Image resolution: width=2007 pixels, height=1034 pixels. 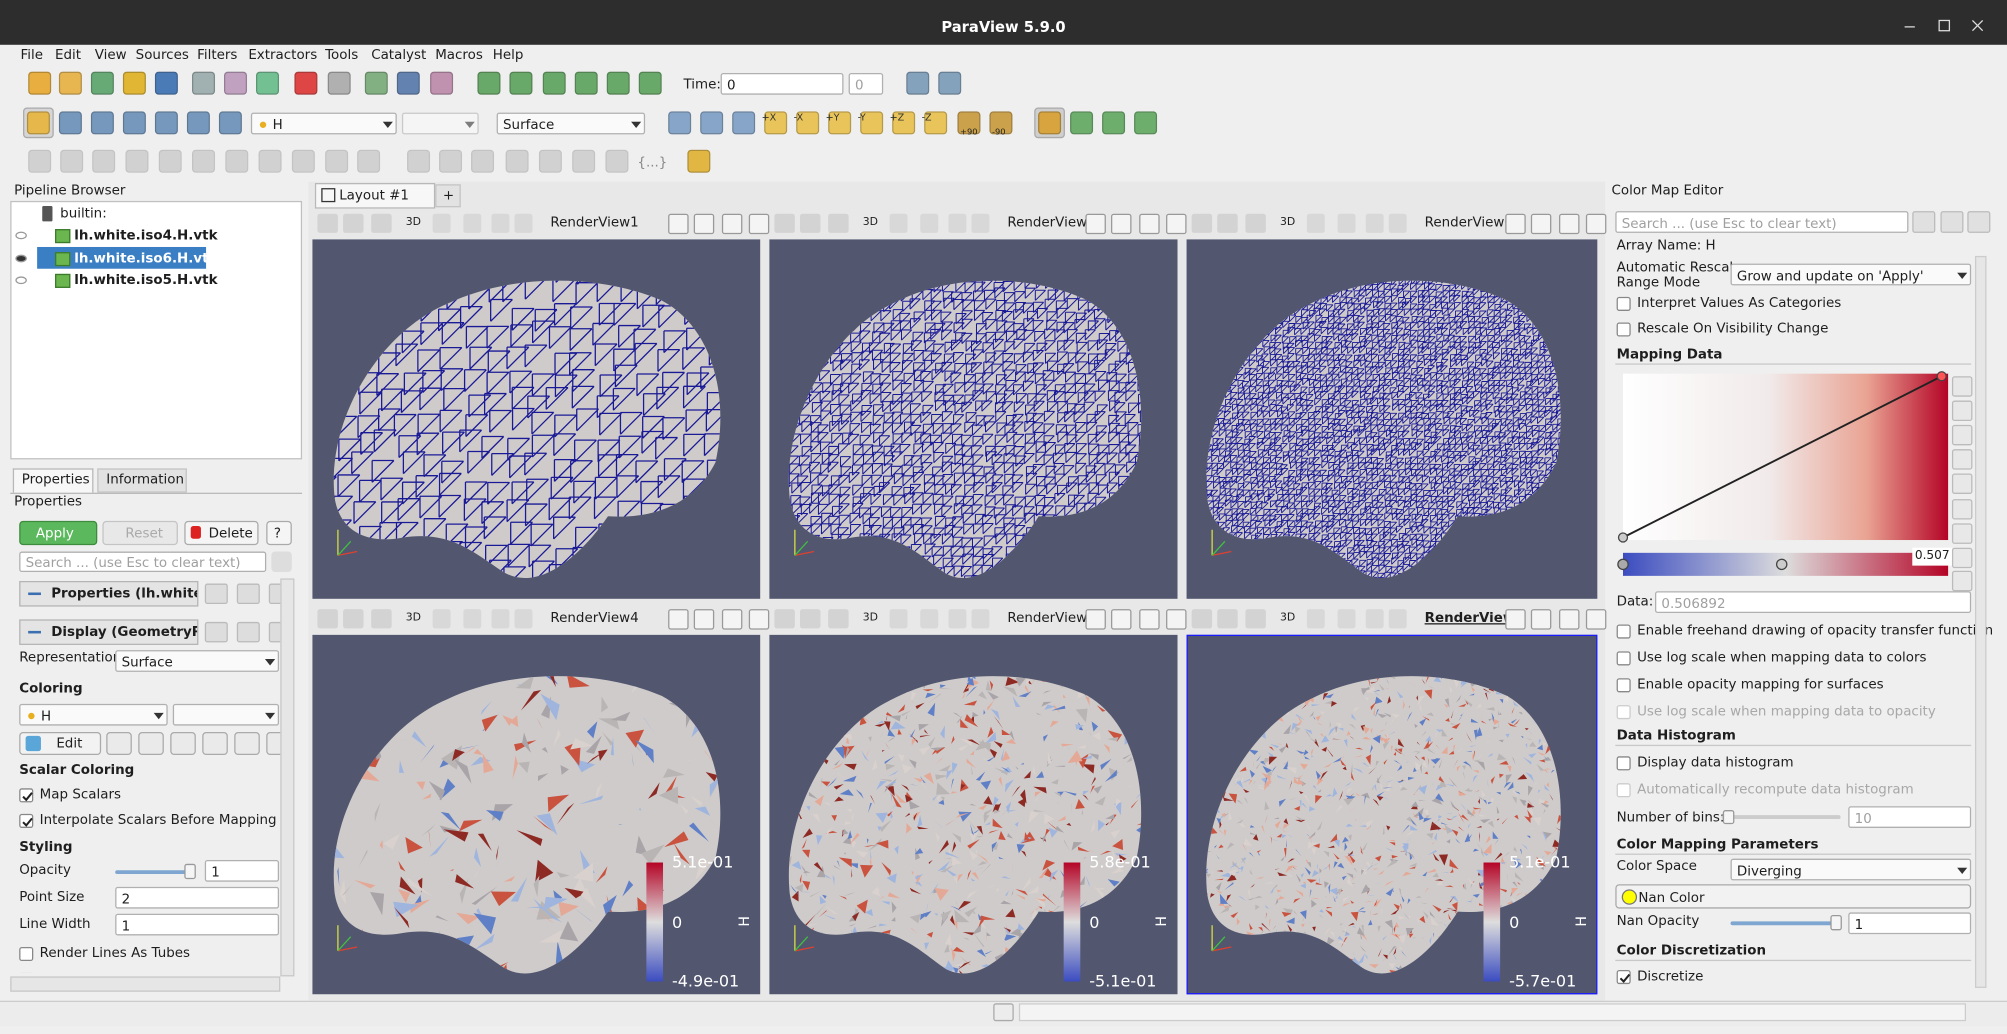 I want to click on tab, so click(x=142, y=480).